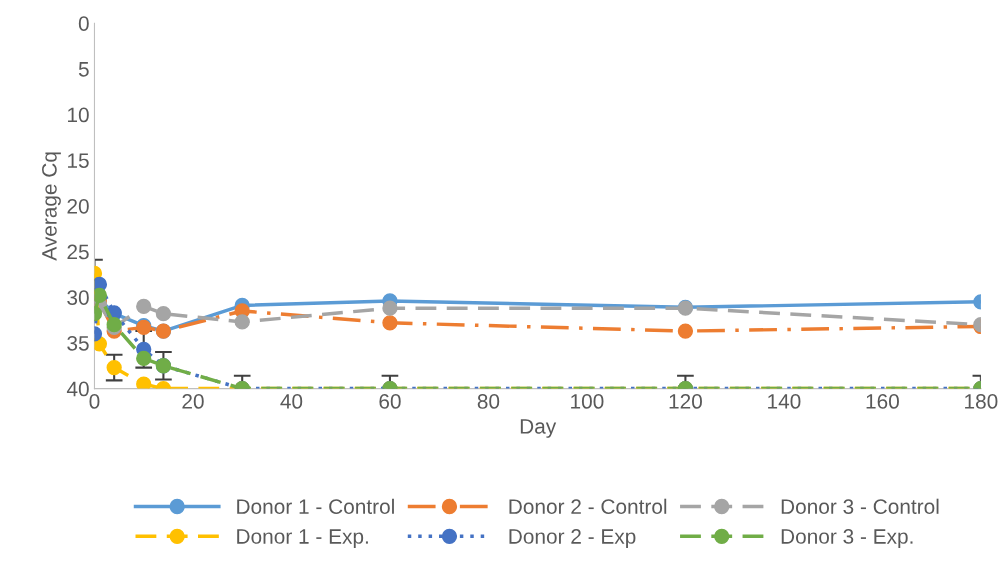 The height and width of the screenshot is (580, 1005). Describe the element at coordinates (83, 23) in the screenshot. I see `y-tick-label: 0` at that location.